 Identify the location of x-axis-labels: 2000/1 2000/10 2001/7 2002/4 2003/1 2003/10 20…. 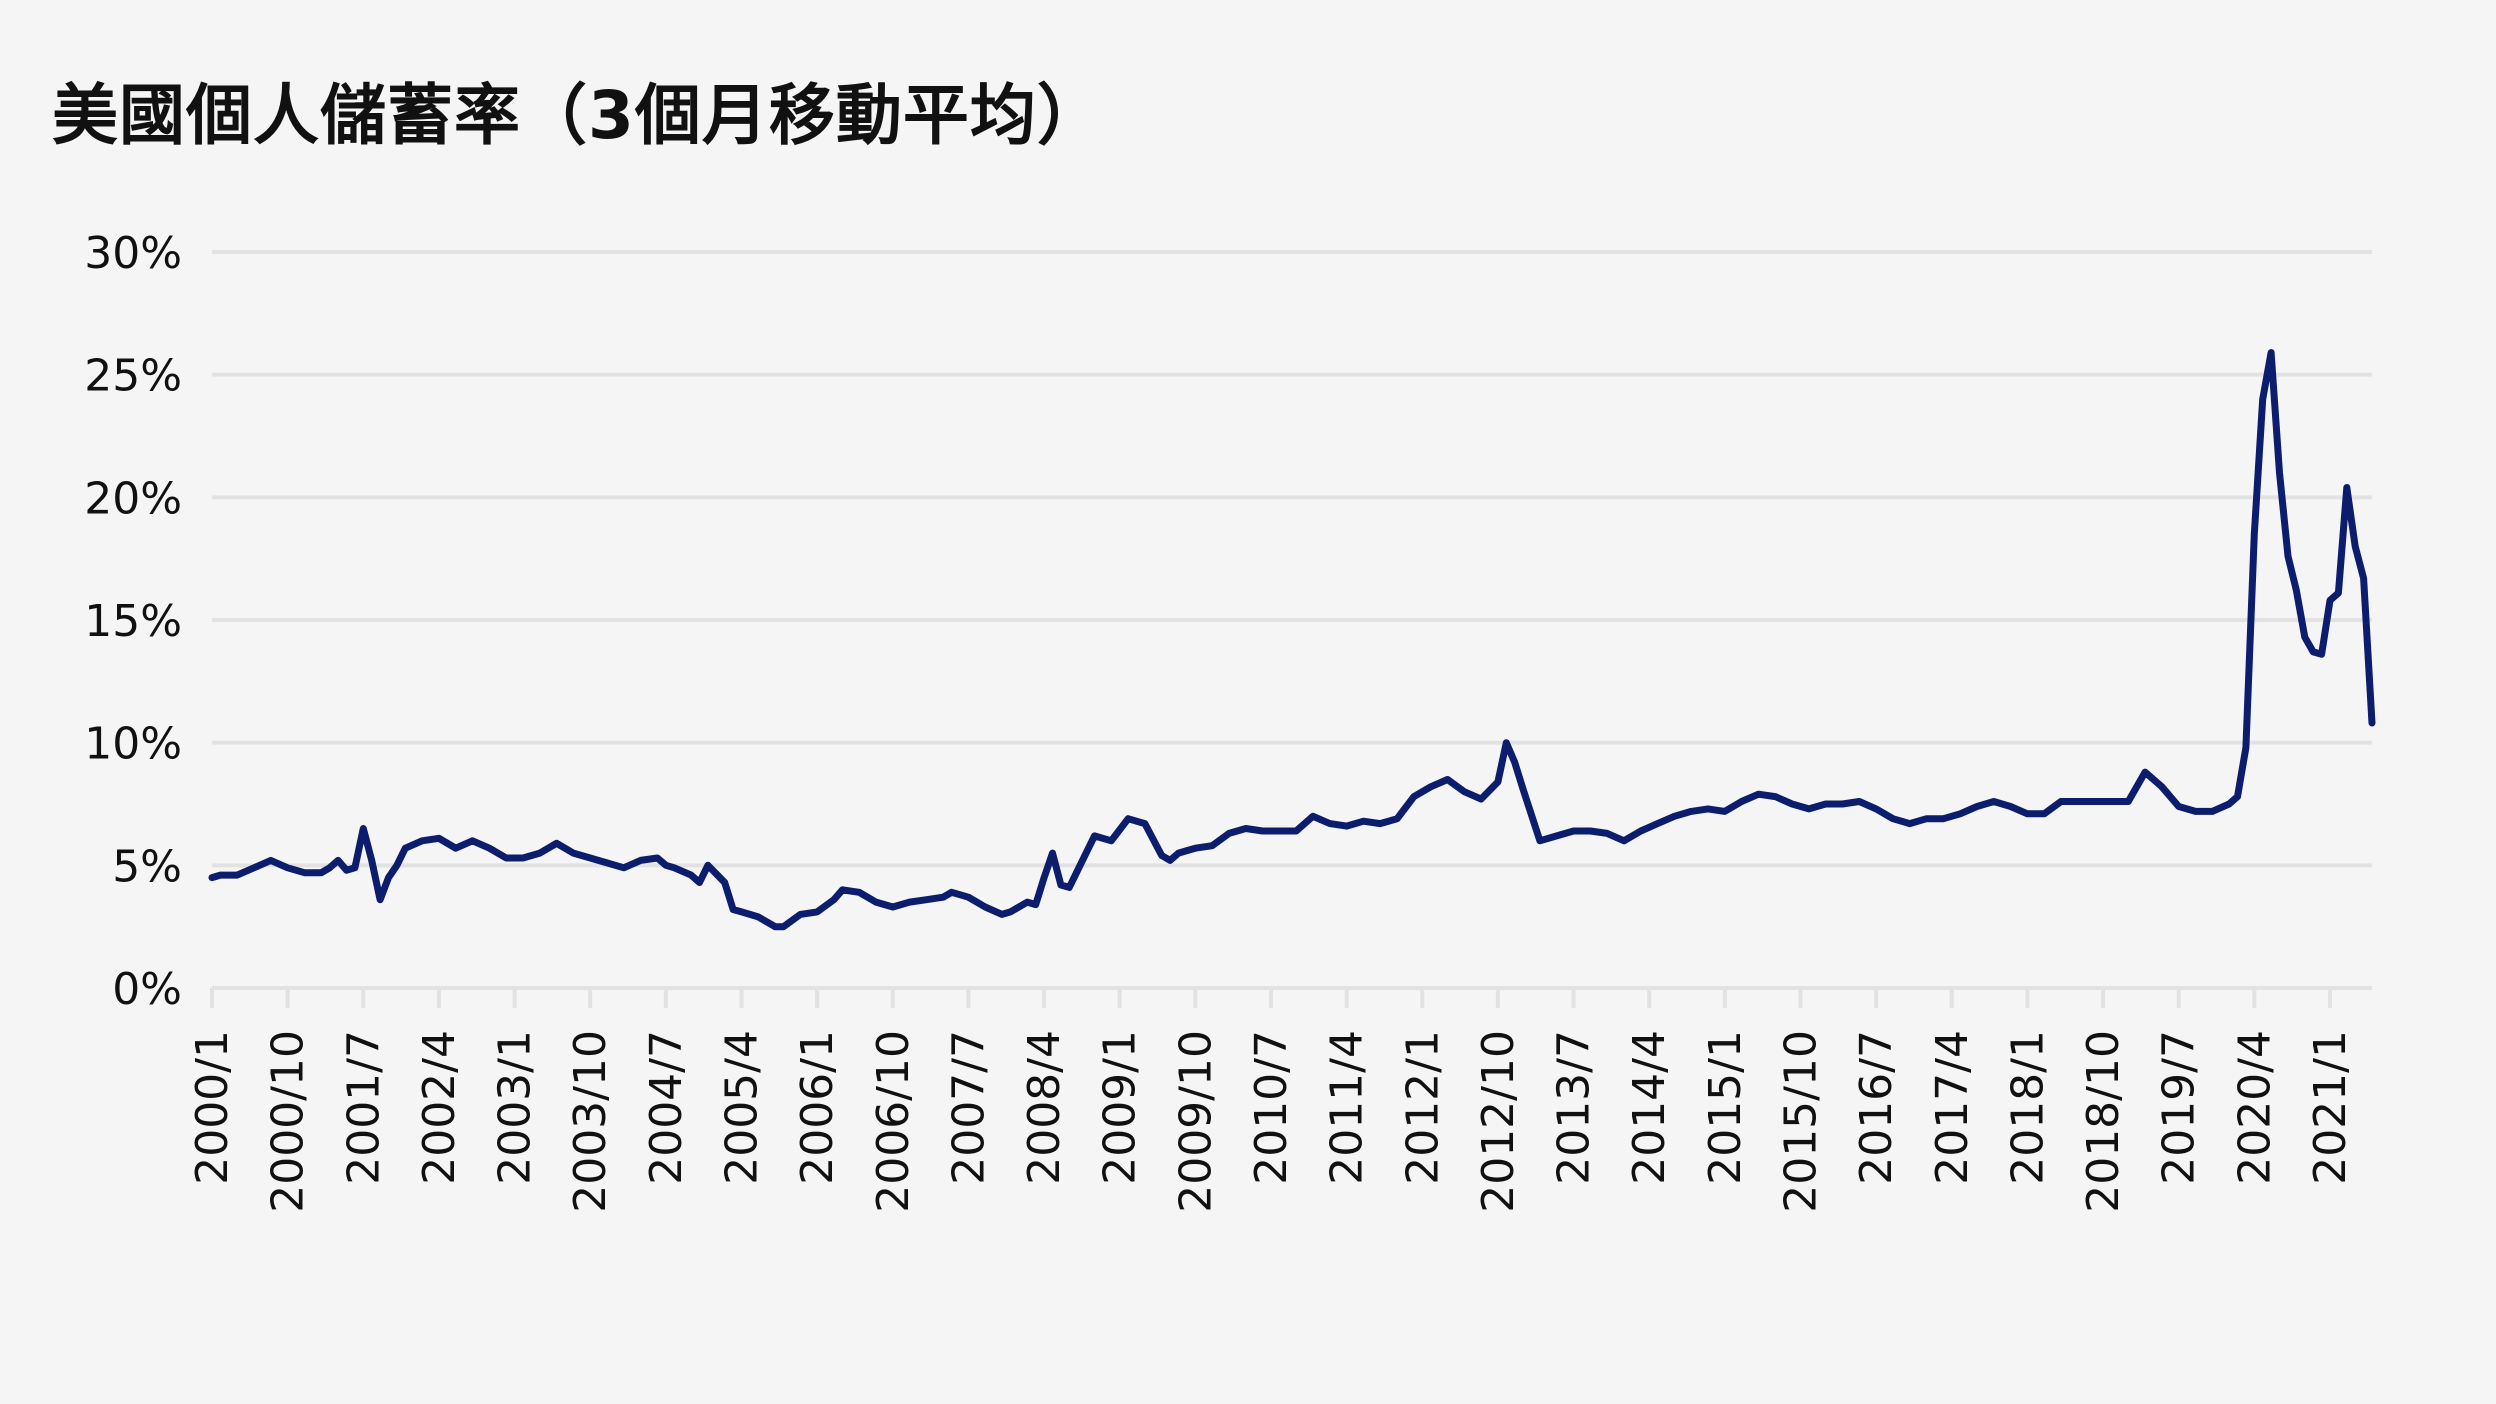
(1271, 1121).